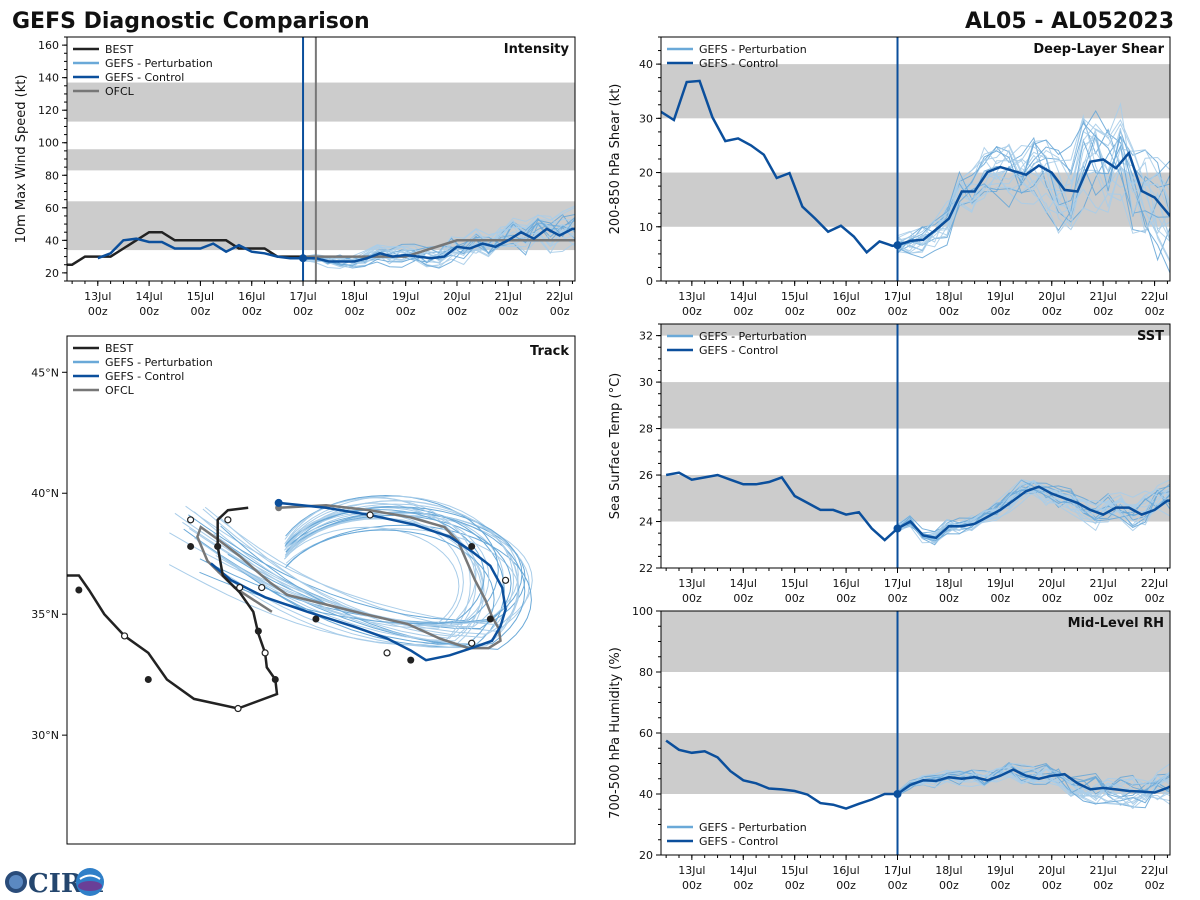 Image resolution: width=1200 pixels, height=900 pixels. What do you see at coordinates (54, 883) in the screenshot?
I see `cira-logo: CIRA` at bounding box center [54, 883].